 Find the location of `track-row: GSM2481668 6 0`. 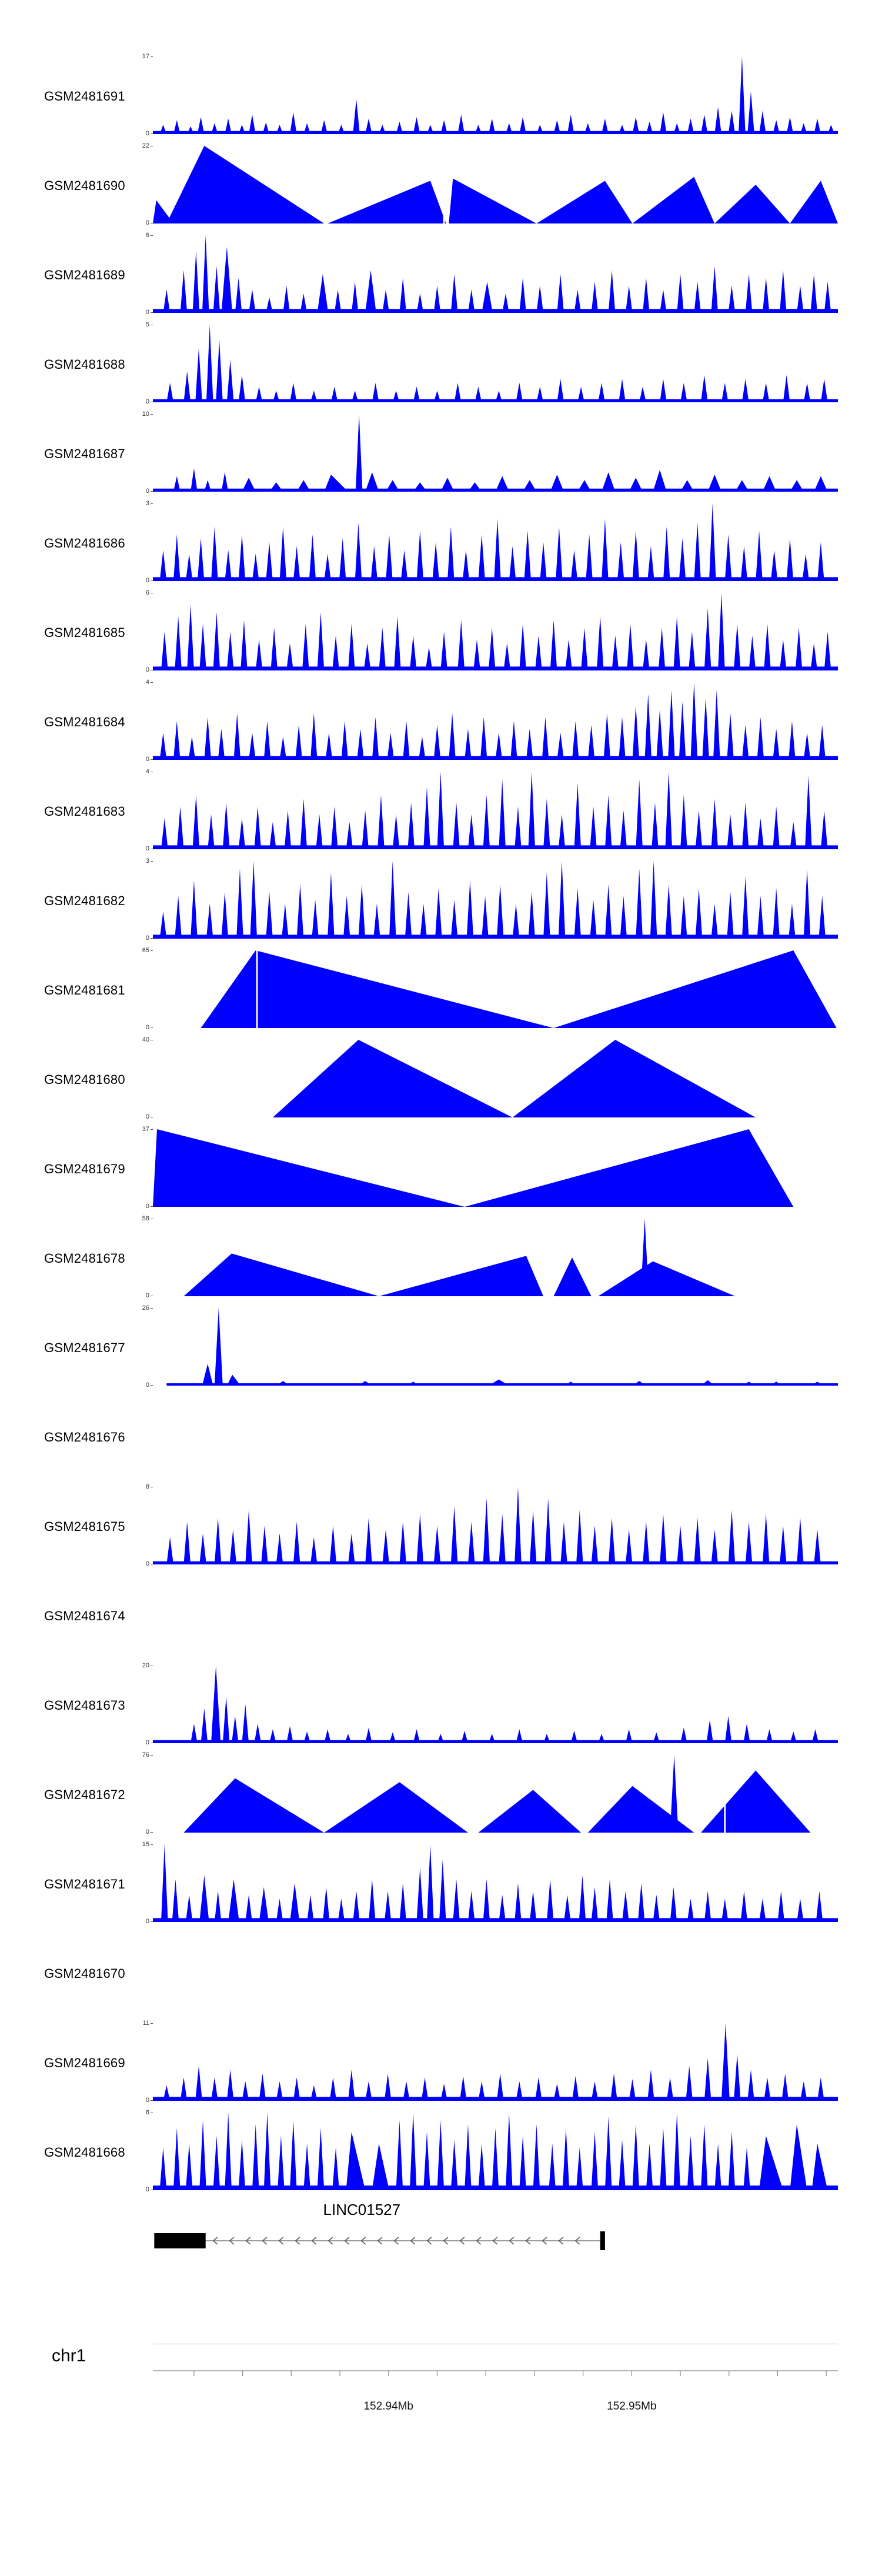

track-row: GSM2481668 6 0 is located at coordinates (441, 2152).